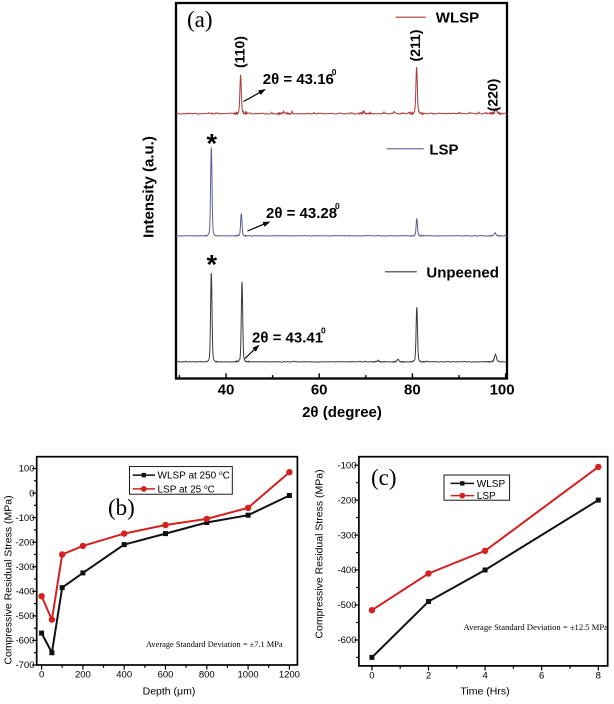  I want to click on svg-text: 800, so click(207, 675).